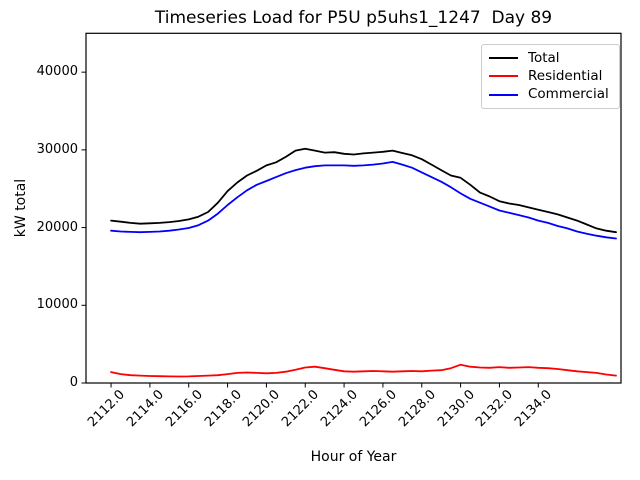 Image resolution: width=640 pixels, height=480 pixels. I want to click on legend-label-residential: Residential, so click(565, 75).